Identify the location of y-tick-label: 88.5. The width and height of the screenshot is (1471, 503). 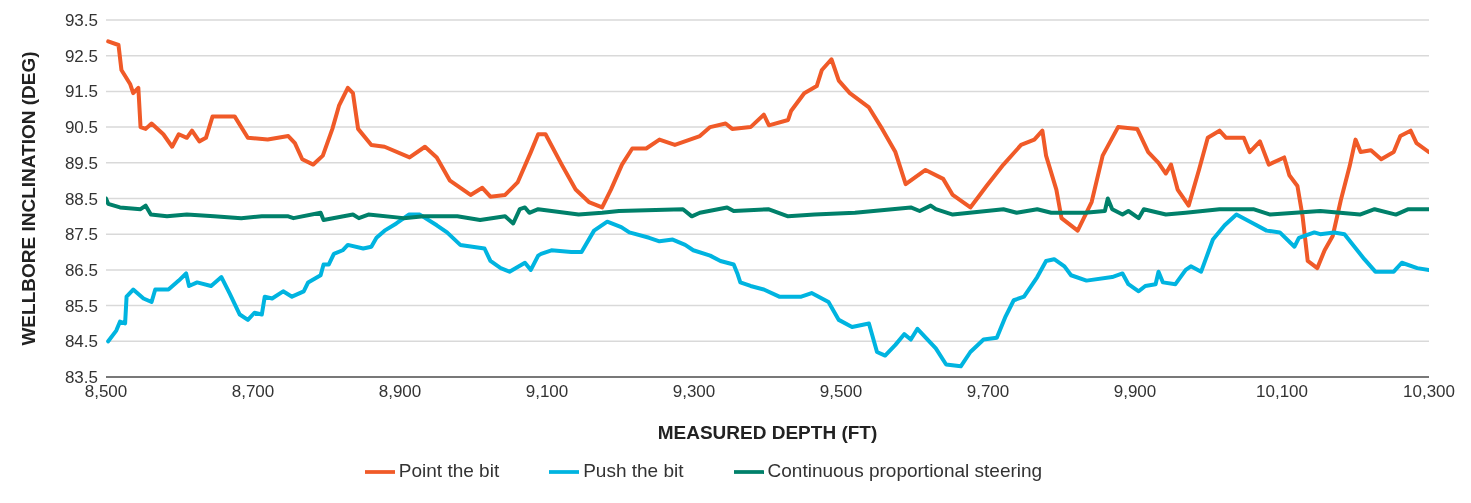
(81, 199).